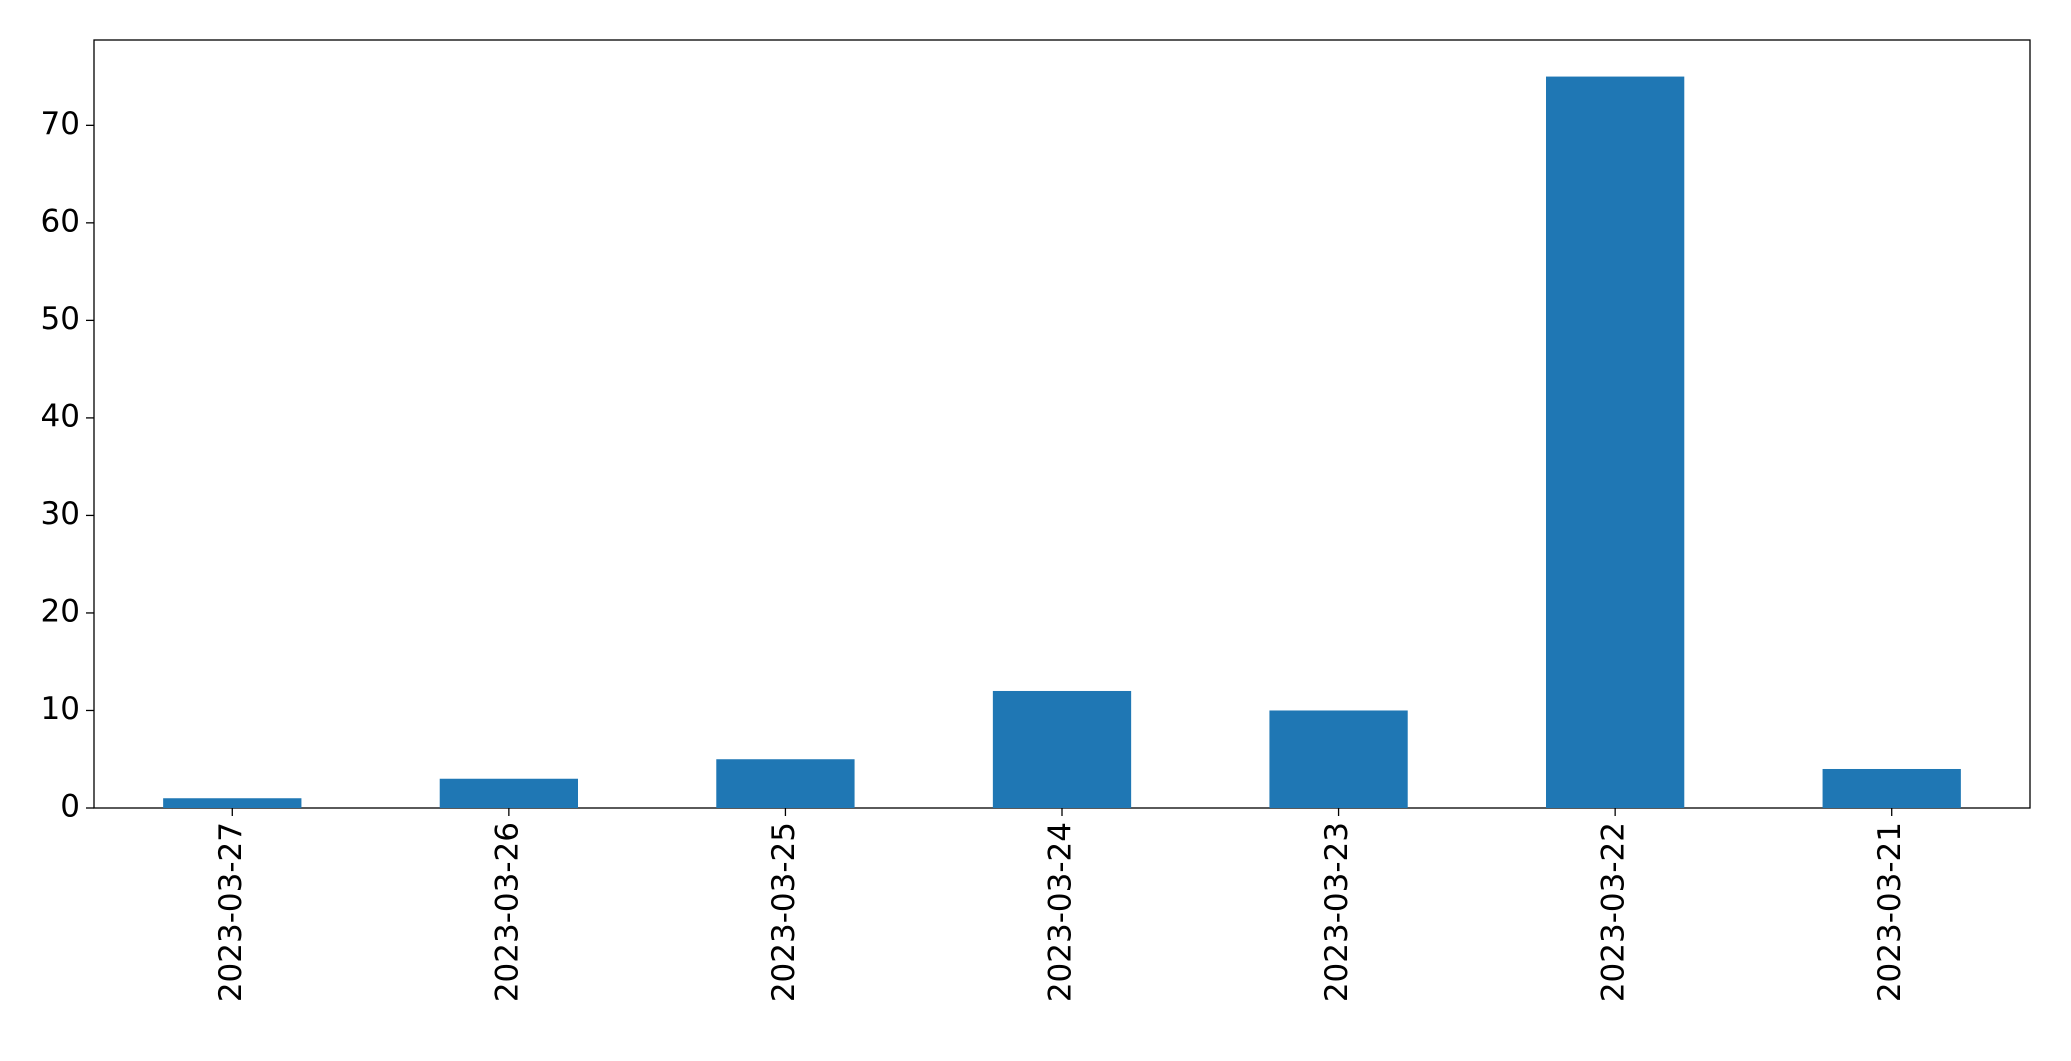 Image resolution: width=2071 pixels, height=1061 pixels. Describe the element at coordinates (60, 416) in the screenshot. I see `y-tick-label: 40` at that location.